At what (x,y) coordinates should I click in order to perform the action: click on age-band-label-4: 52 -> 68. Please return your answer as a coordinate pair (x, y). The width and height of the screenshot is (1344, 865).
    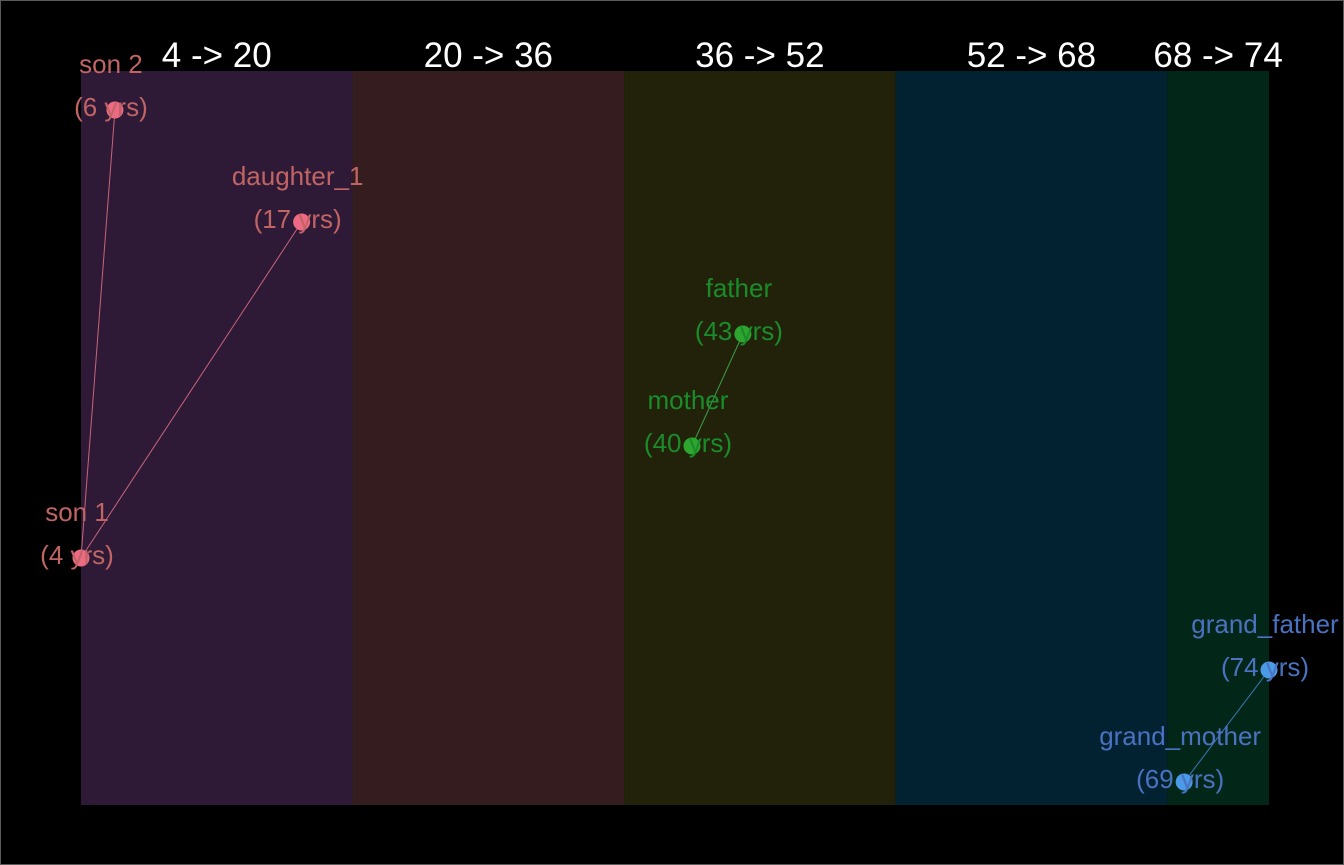
    Looking at the image, I should click on (1031, 55).